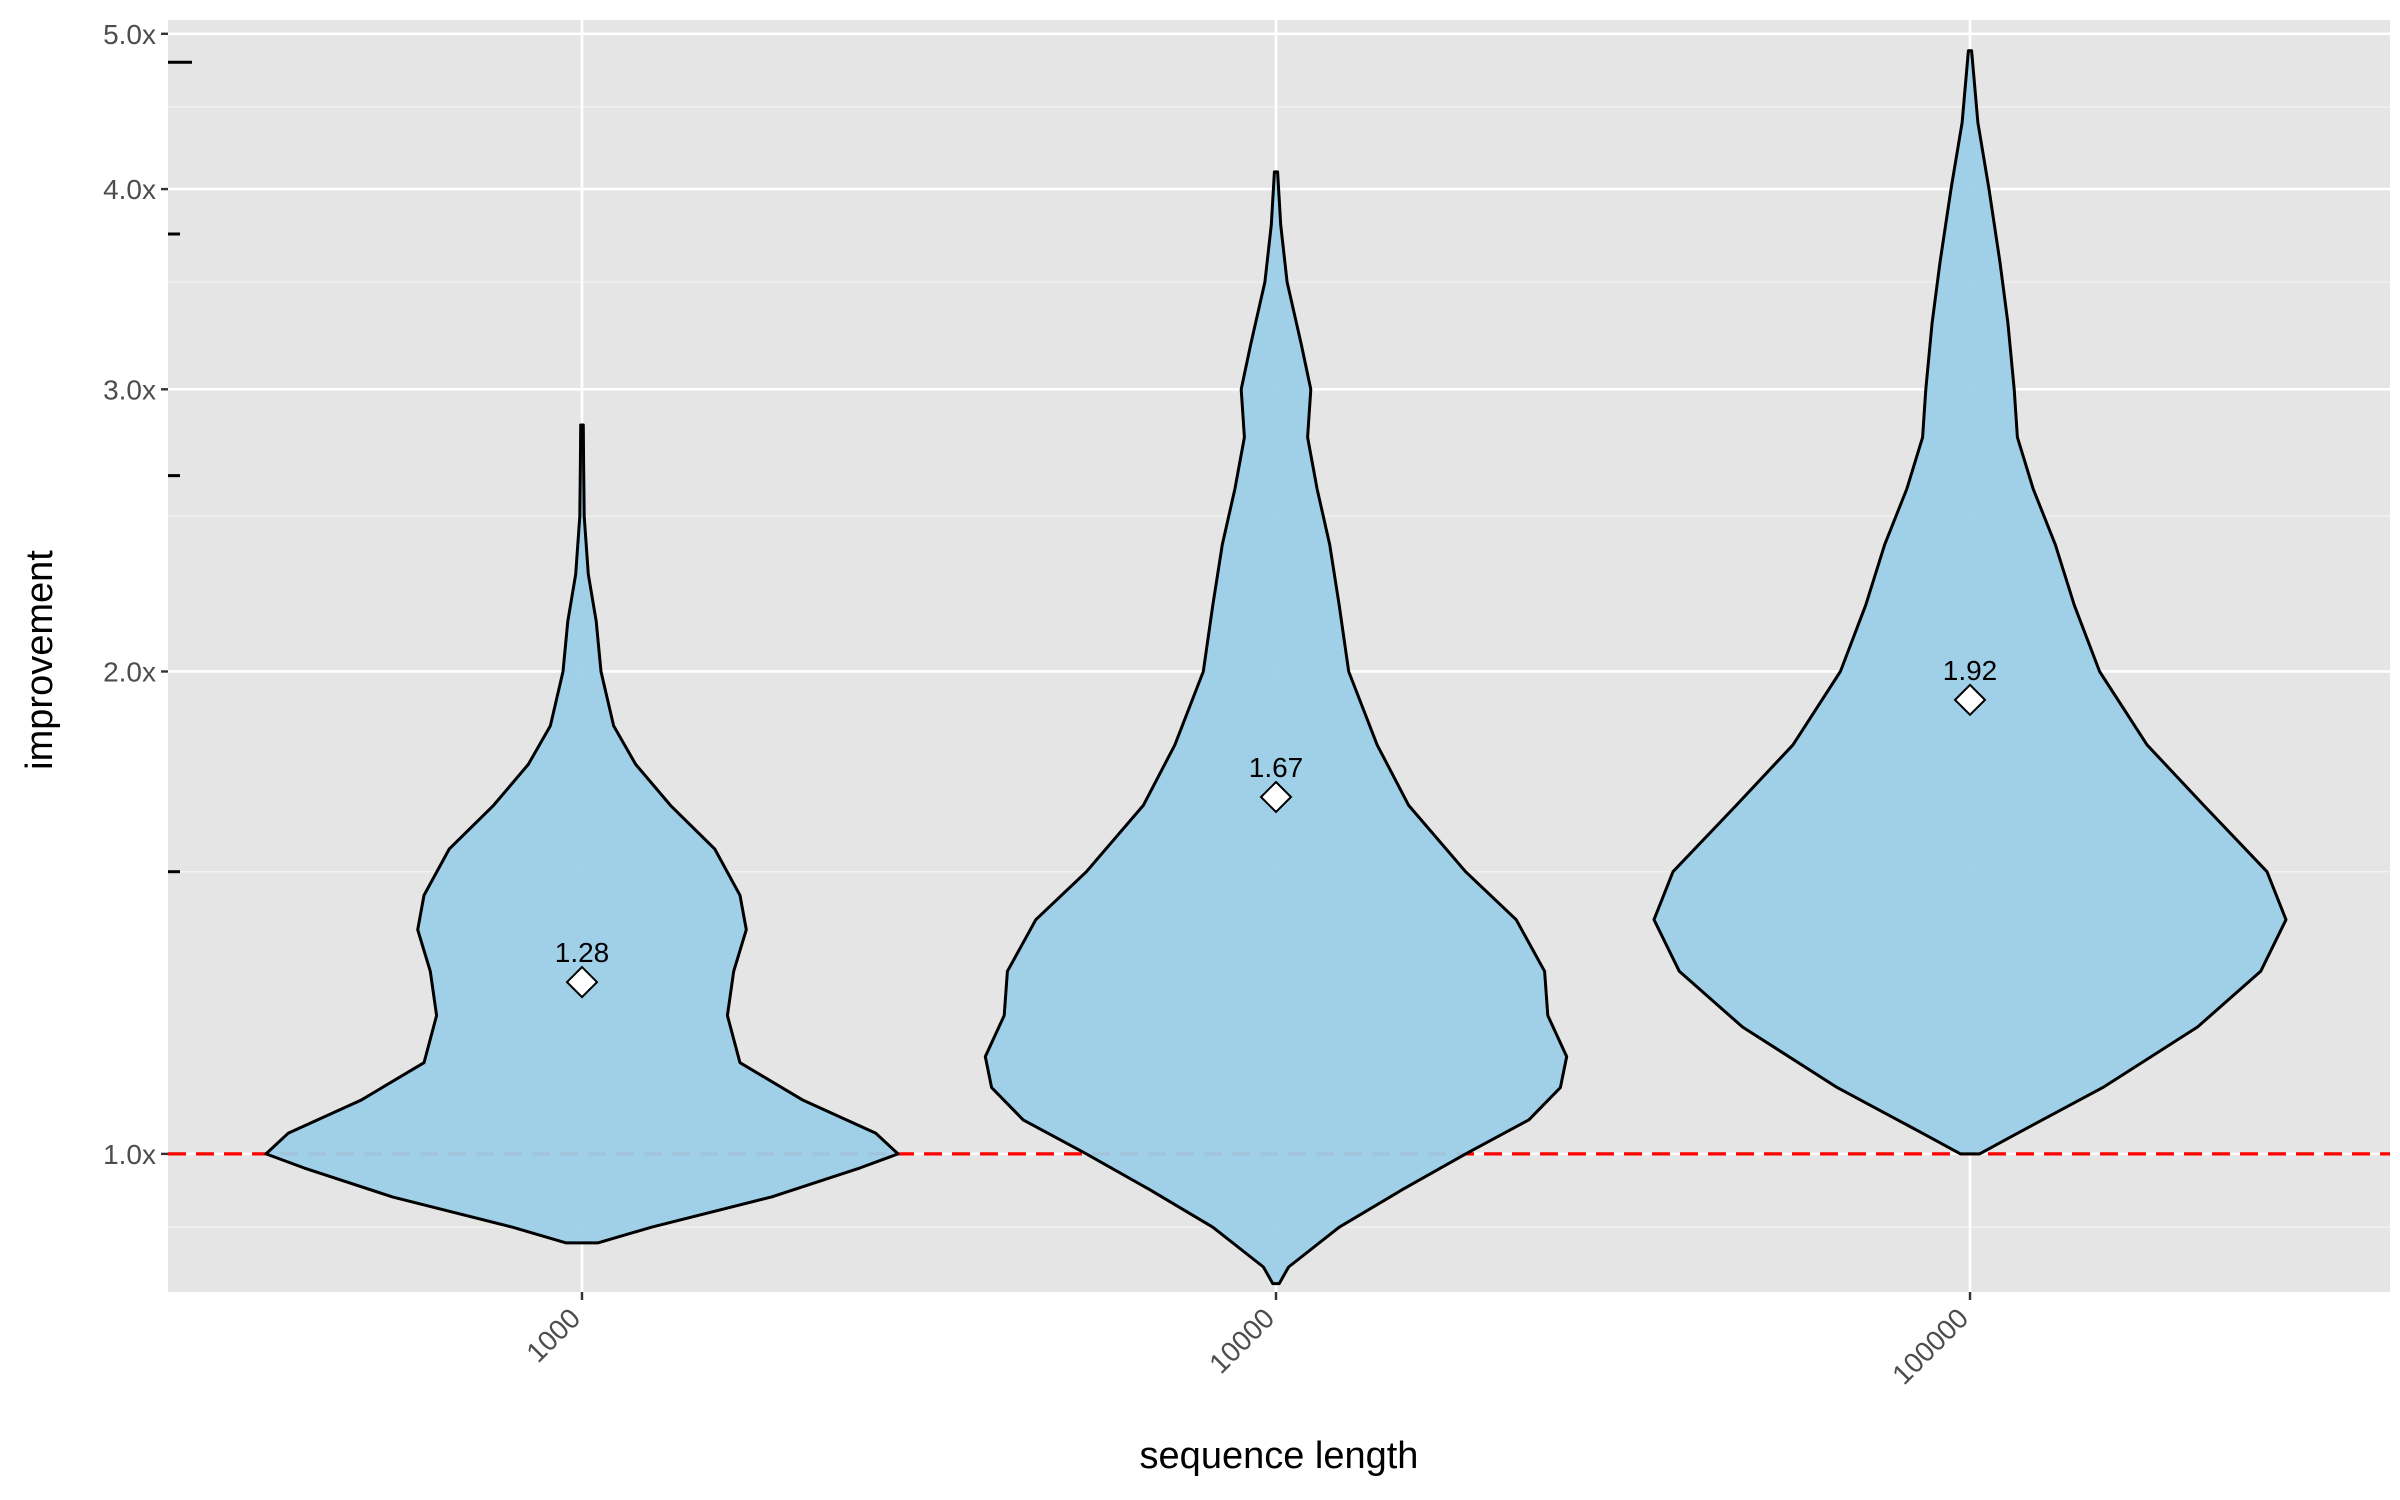  What do you see at coordinates (553, 1335) in the screenshot?
I see `x-tick-label: 1000` at bounding box center [553, 1335].